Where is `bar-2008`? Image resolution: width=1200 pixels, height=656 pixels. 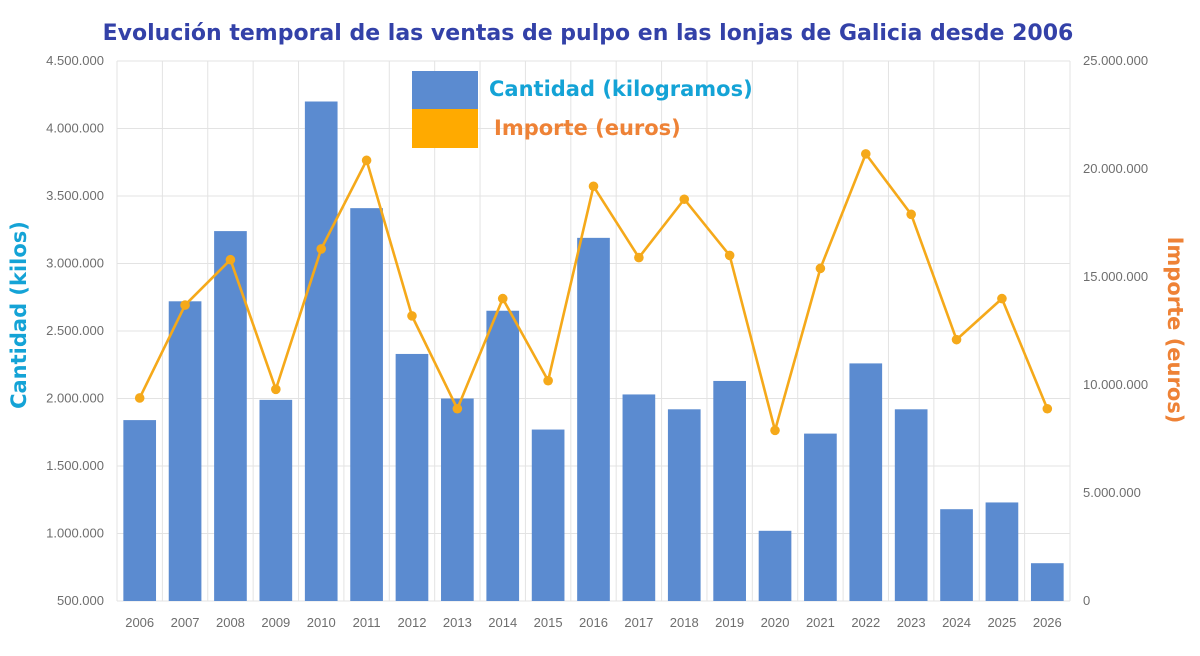 bar-2008 is located at coordinates (230, 416).